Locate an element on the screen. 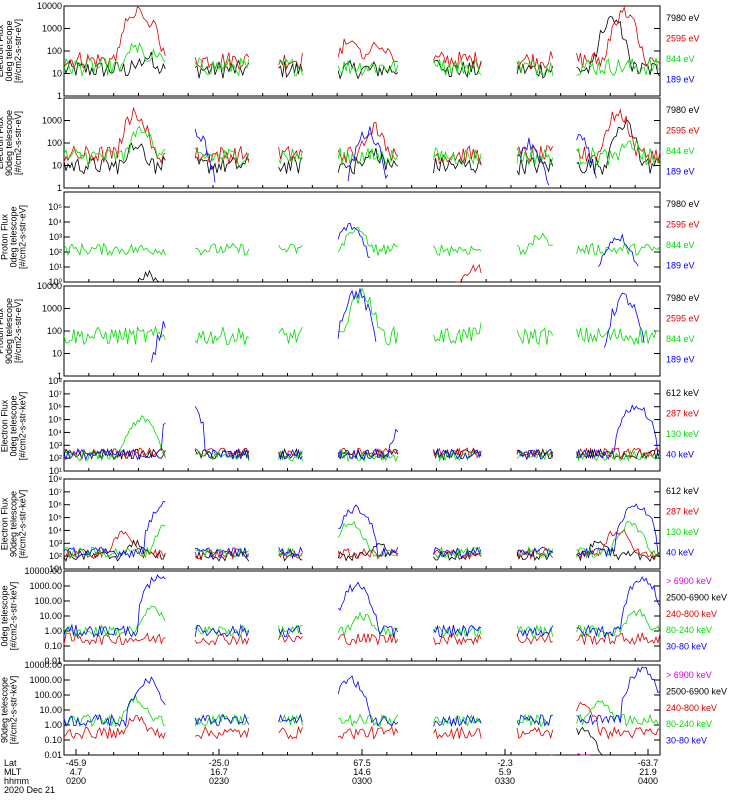 This screenshot has height=800, width=750. x-time-label: 0200 is located at coordinates (76, 781).